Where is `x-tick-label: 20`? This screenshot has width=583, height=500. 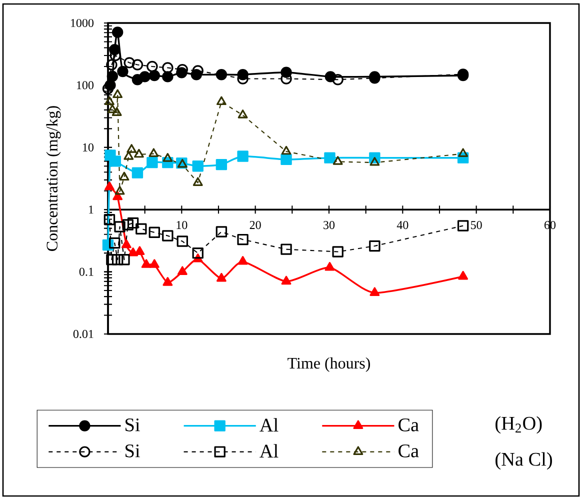
x-tick-label: 20 is located at coordinates (255, 225).